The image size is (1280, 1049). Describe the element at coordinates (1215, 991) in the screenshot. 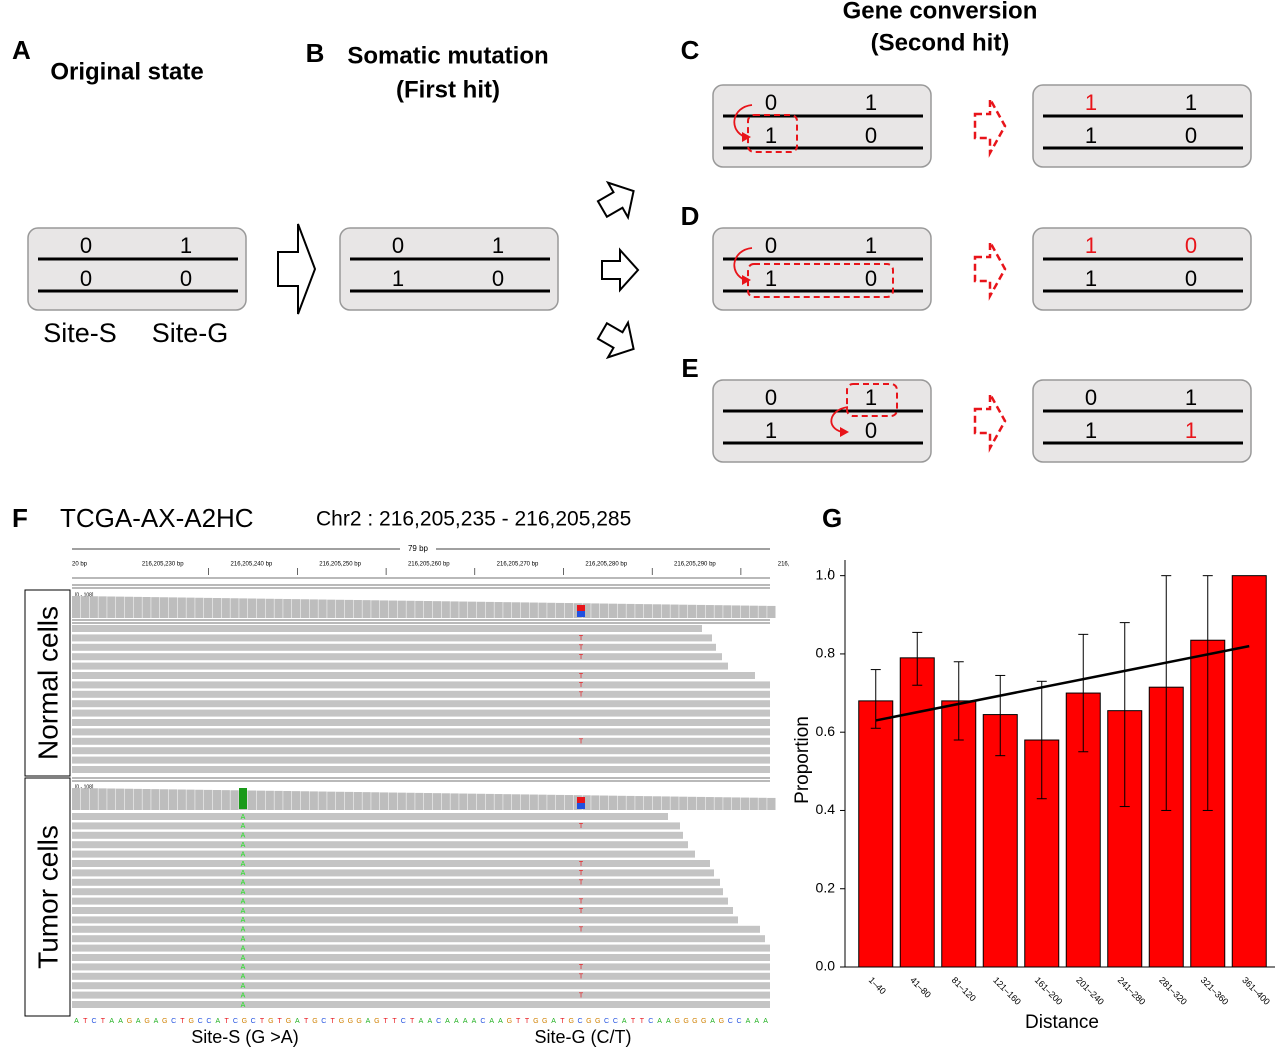

I see `x-tick-label: 321–360` at that location.